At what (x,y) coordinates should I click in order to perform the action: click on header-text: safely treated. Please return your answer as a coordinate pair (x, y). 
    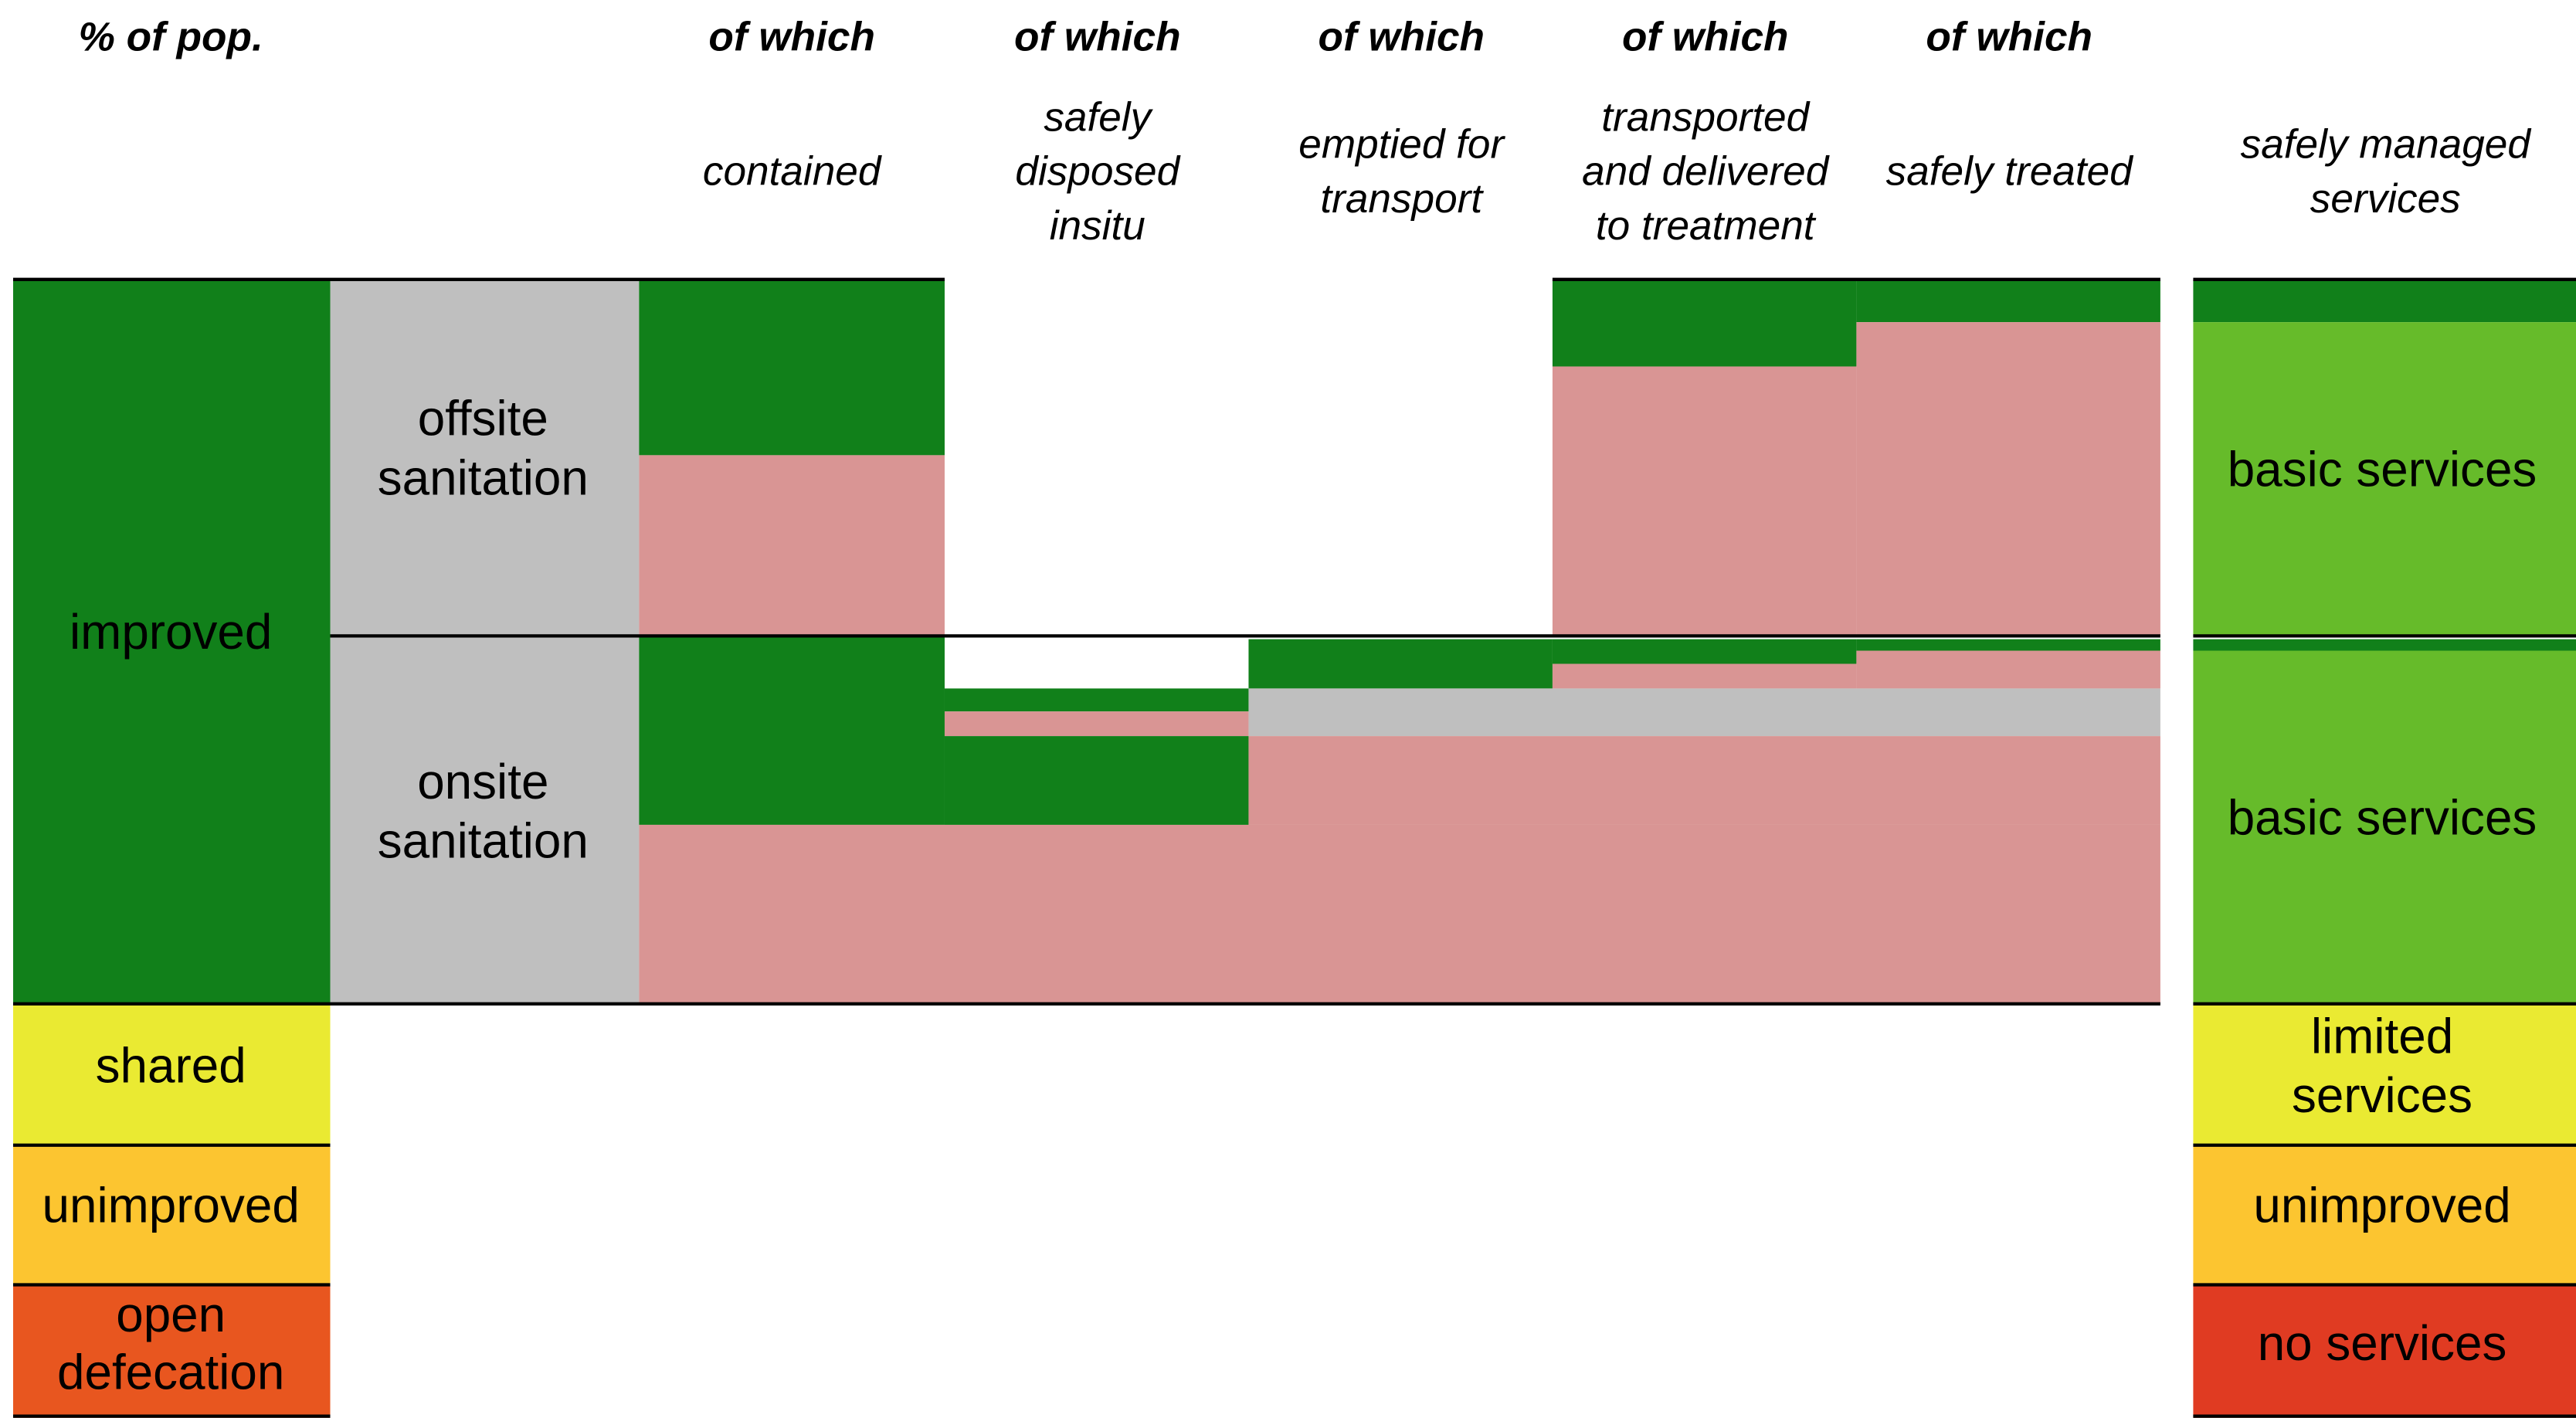
    Looking at the image, I should click on (2010, 172).